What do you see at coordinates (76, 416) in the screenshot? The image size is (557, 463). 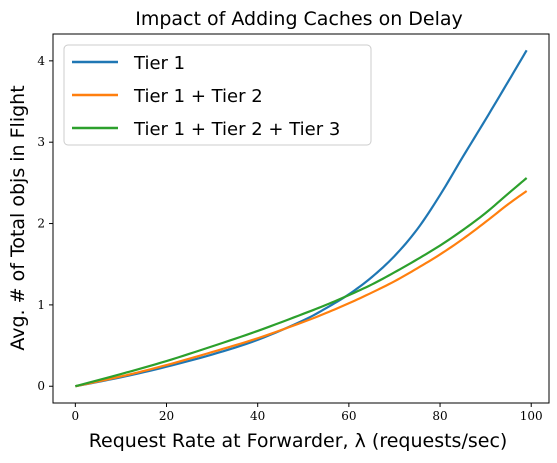 I see `x-tick-label: 0` at bounding box center [76, 416].